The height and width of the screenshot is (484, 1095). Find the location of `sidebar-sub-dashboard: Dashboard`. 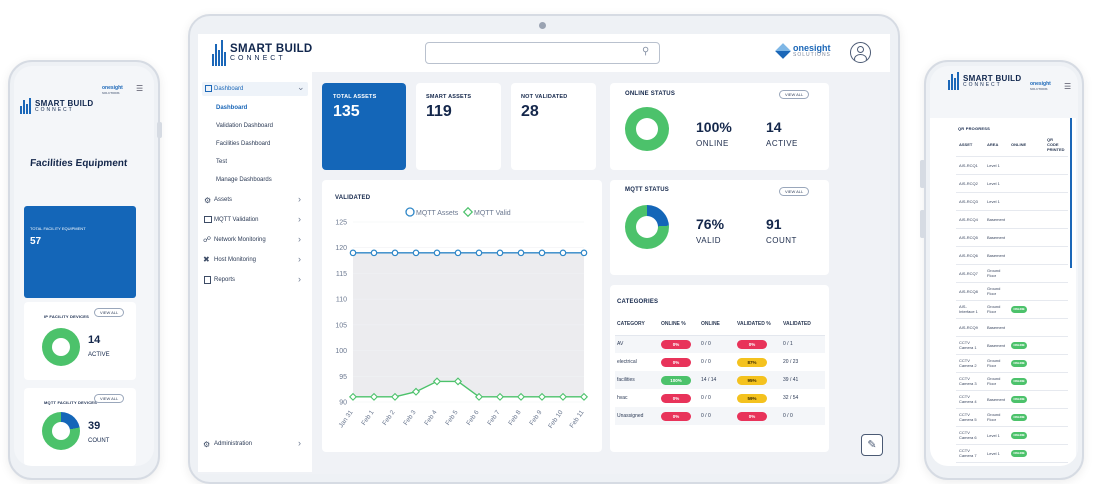

sidebar-sub-dashboard: Dashboard is located at coordinates (232, 108).